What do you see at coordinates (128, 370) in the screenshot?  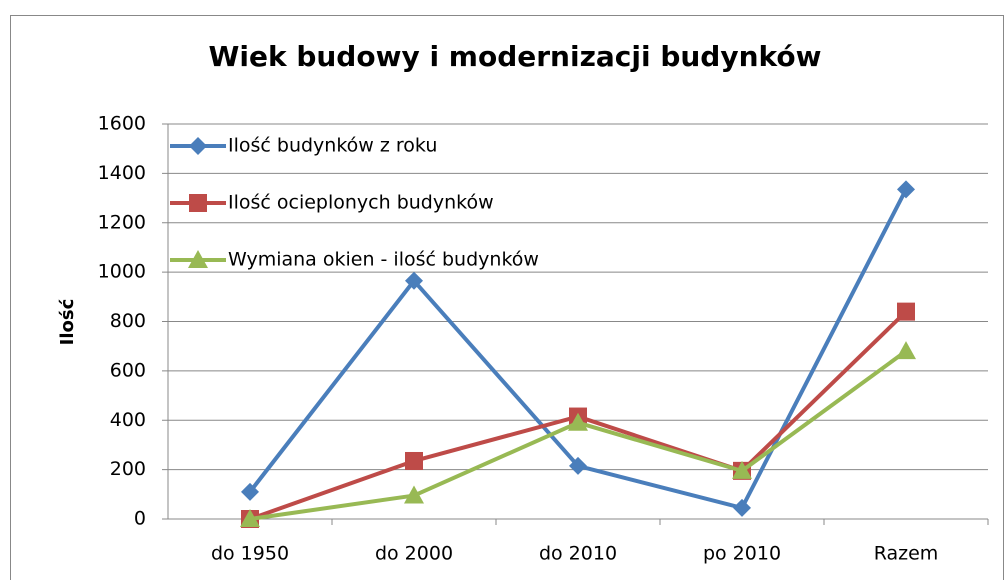 I see `y-tick-label: 600` at bounding box center [128, 370].